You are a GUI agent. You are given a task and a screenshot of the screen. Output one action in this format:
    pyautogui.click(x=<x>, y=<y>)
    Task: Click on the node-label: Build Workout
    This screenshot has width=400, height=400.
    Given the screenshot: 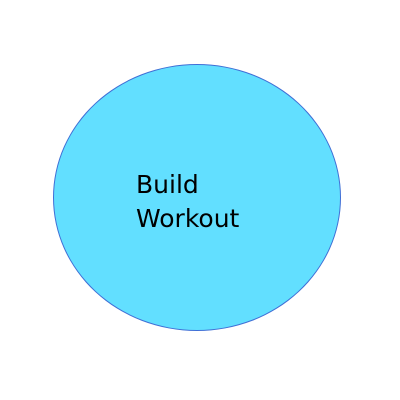 What is the action you would take?
    pyautogui.click(x=211, y=202)
    